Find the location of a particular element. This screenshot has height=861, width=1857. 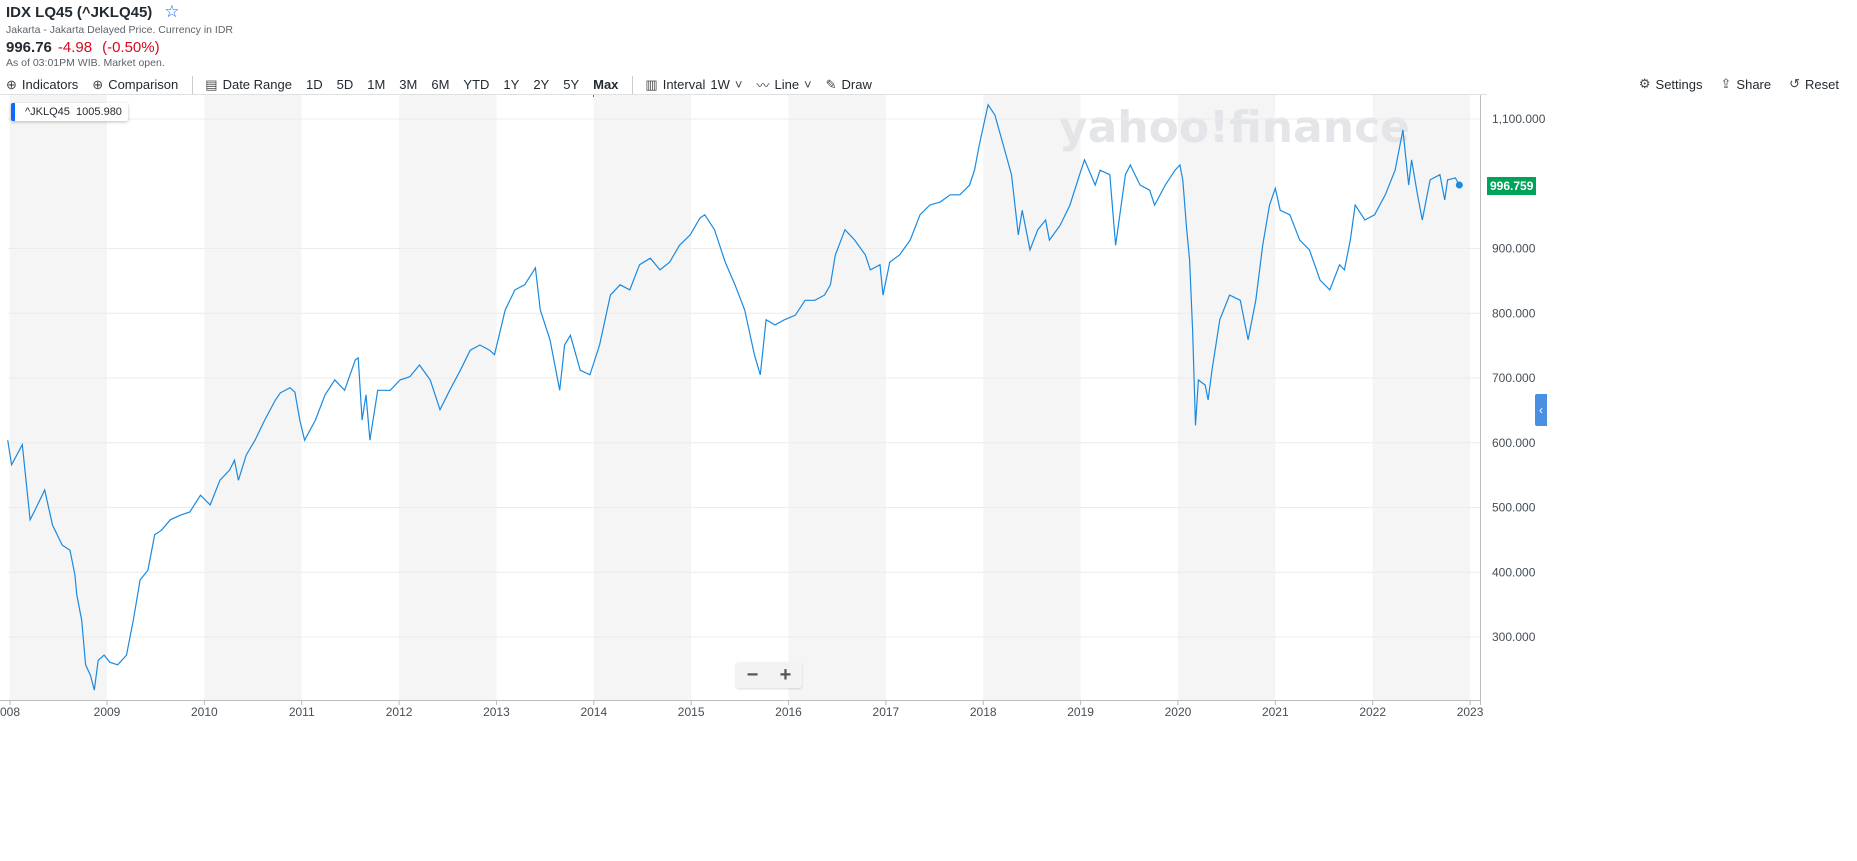

interval-value: 1W is located at coordinates (720, 84).